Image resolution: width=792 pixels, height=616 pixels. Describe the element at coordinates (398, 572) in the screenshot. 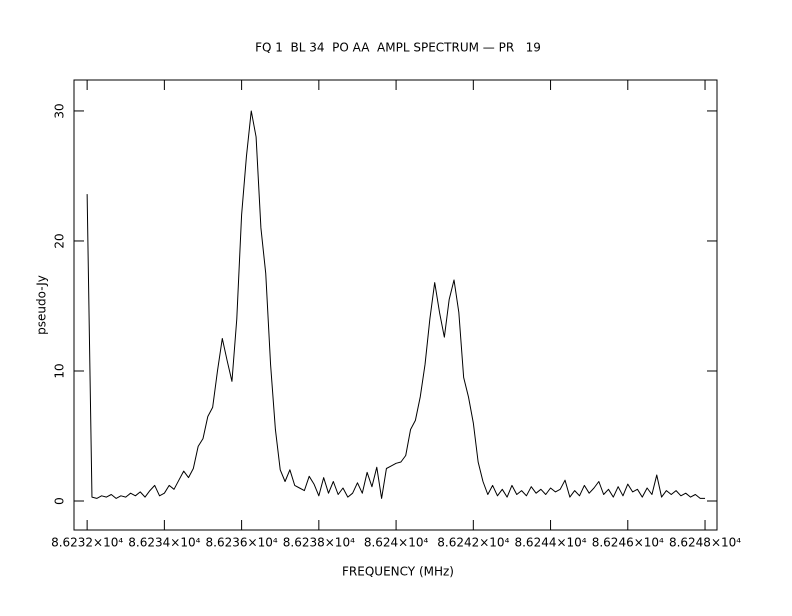

I see `x-axis-label: FREQUENCY (MHz)` at that location.